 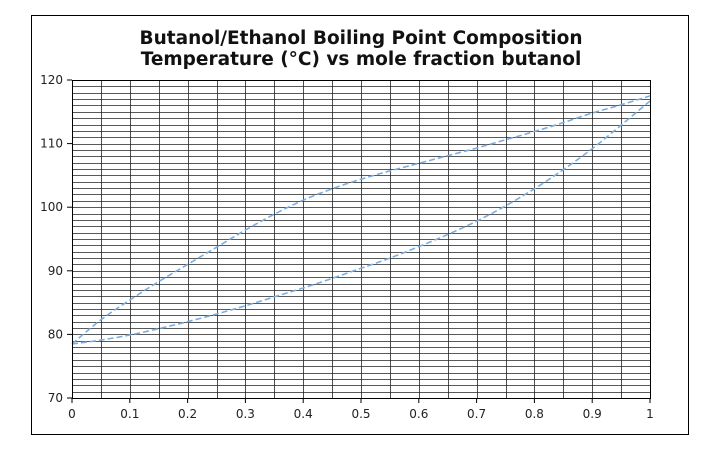 What do you see at coordinates (303, 414) in the screenshot?
I see `x-tick-label: 0.4` at bounding box center [303, 414].